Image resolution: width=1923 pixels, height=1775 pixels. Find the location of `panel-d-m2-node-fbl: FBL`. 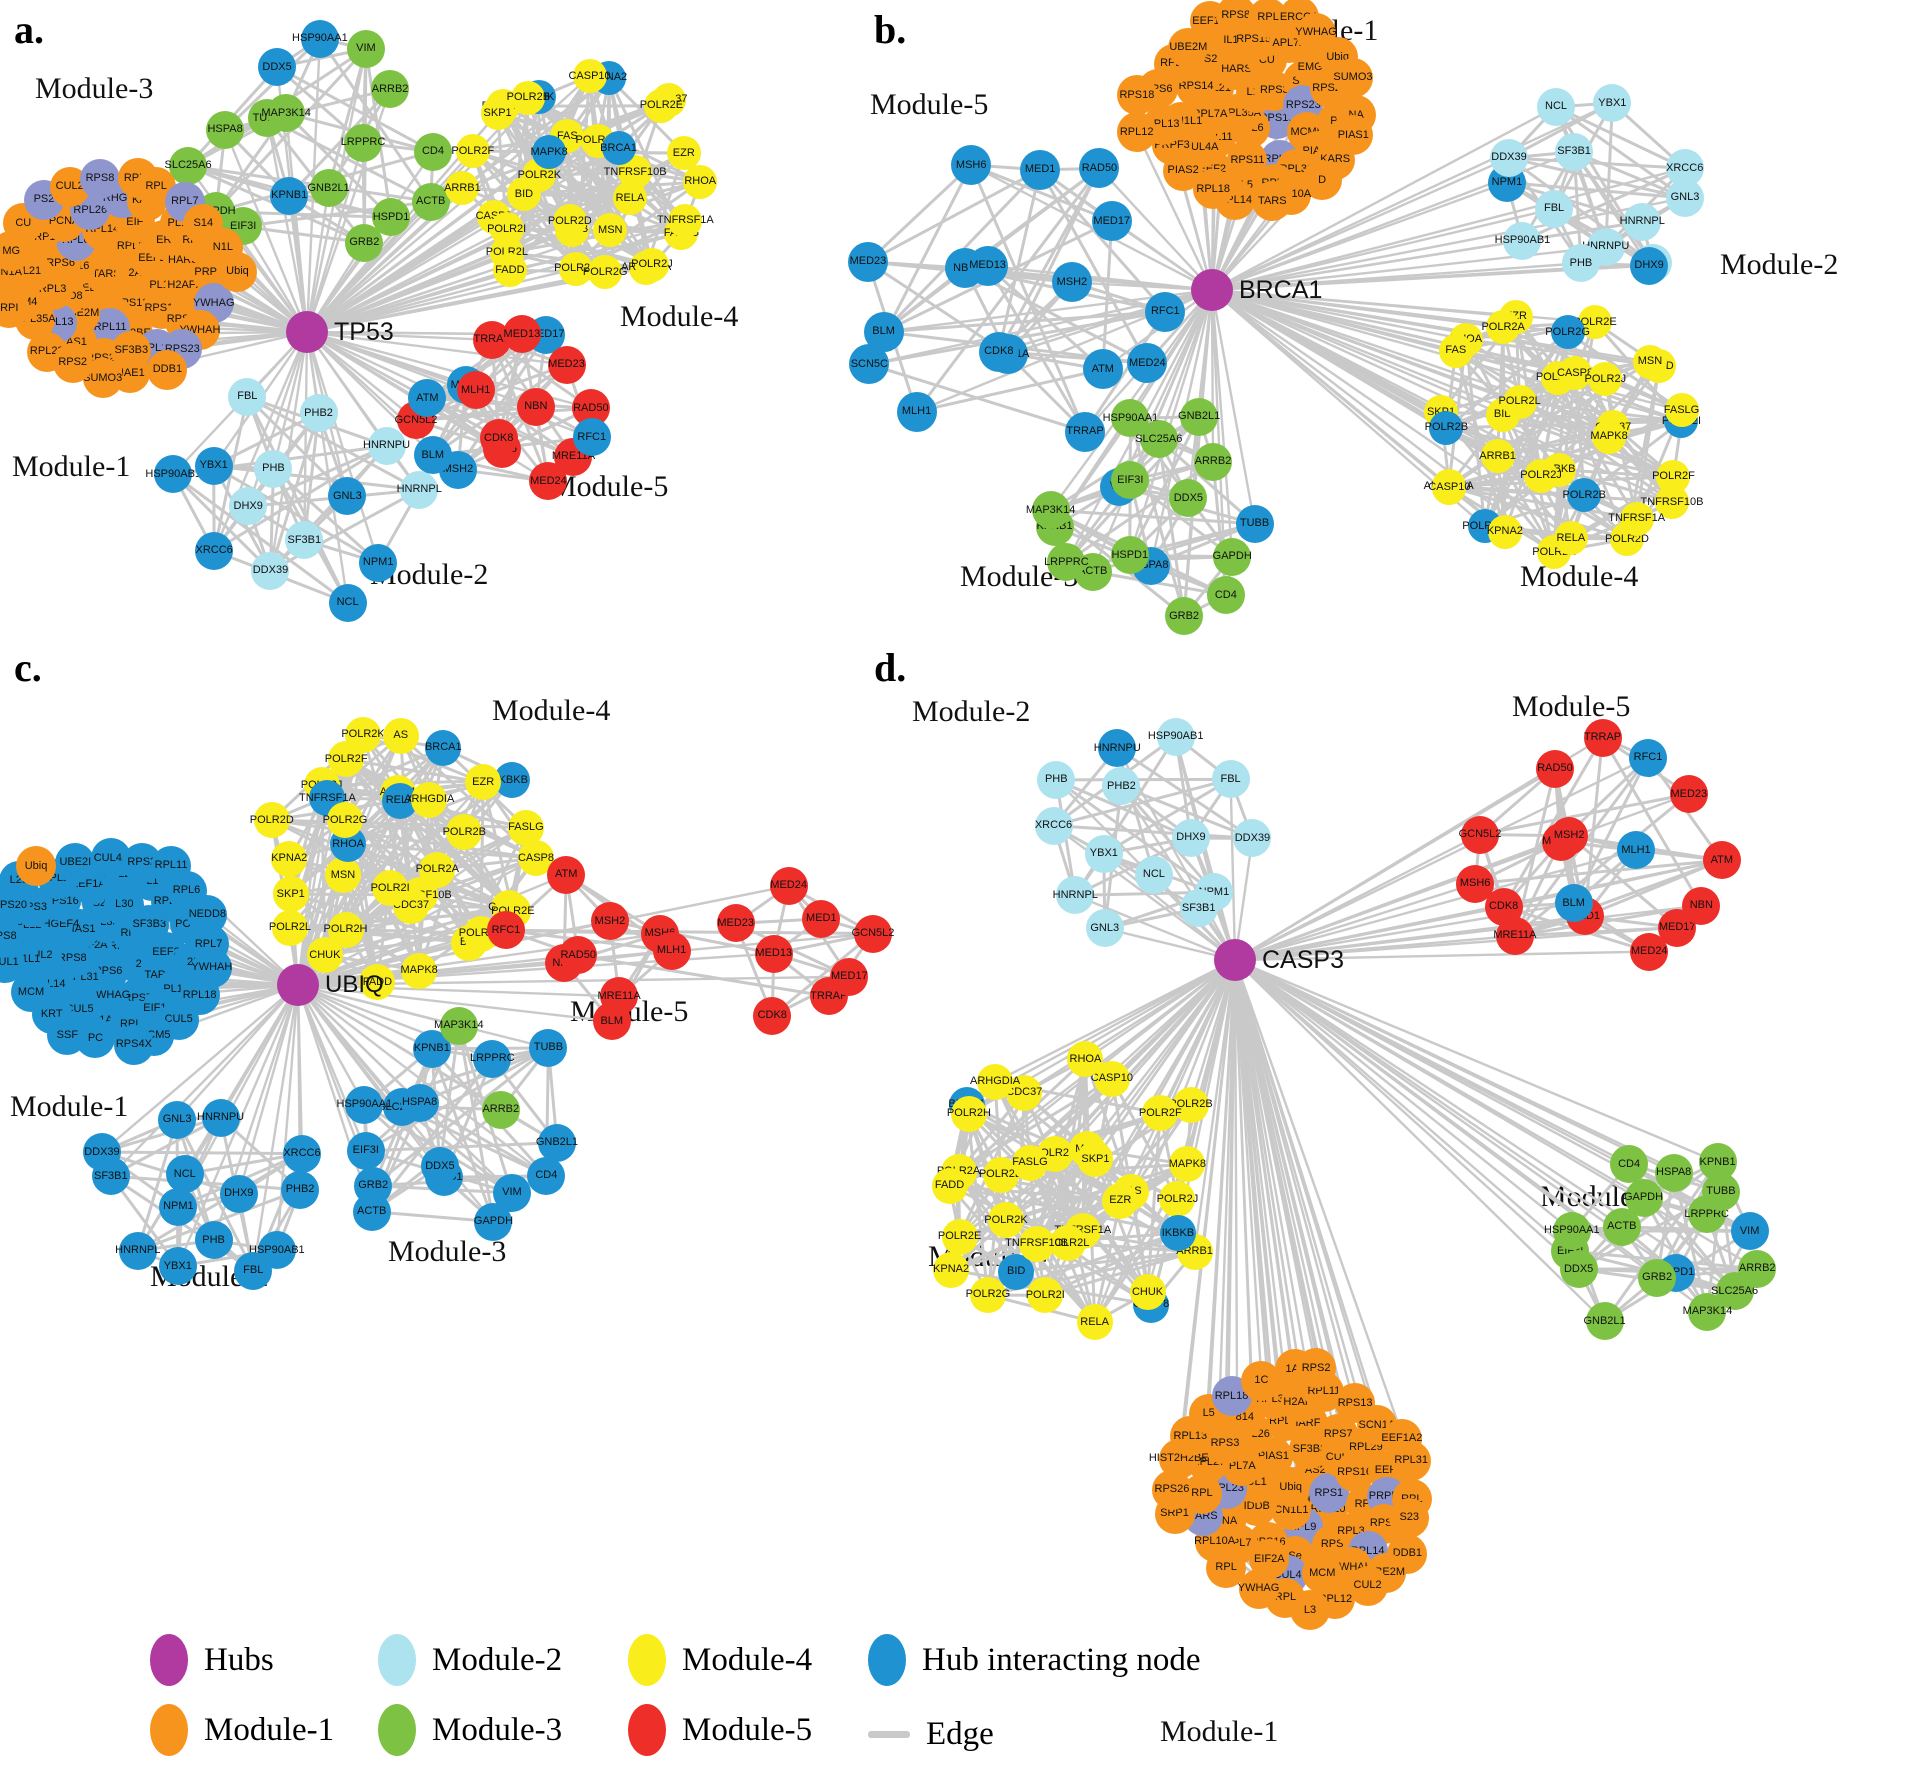

panel-d-m2-node-fbl: FBL is located at coordinates (1230, 779).